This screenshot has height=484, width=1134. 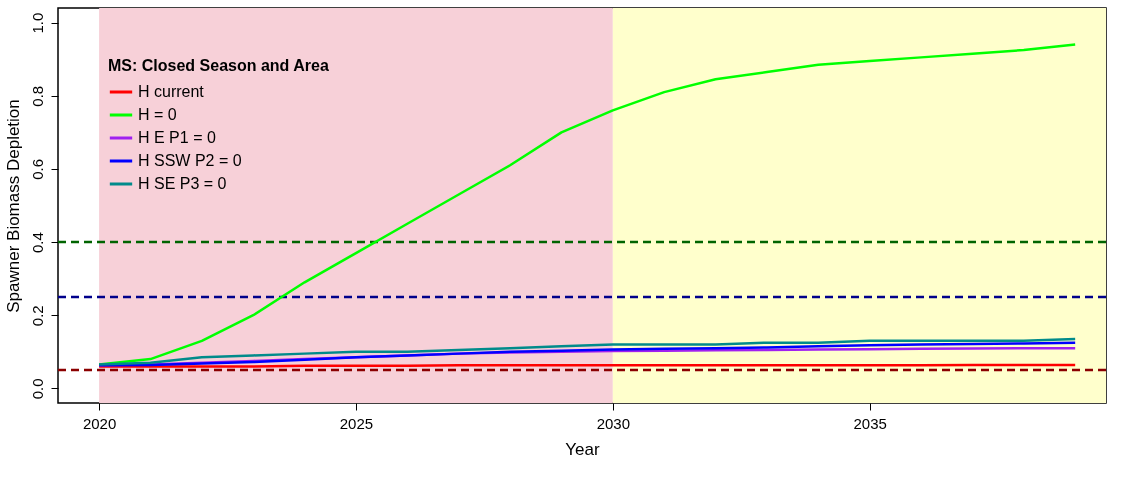 I want to click on x-tick-label: 2035, so click(x=870, y=423).